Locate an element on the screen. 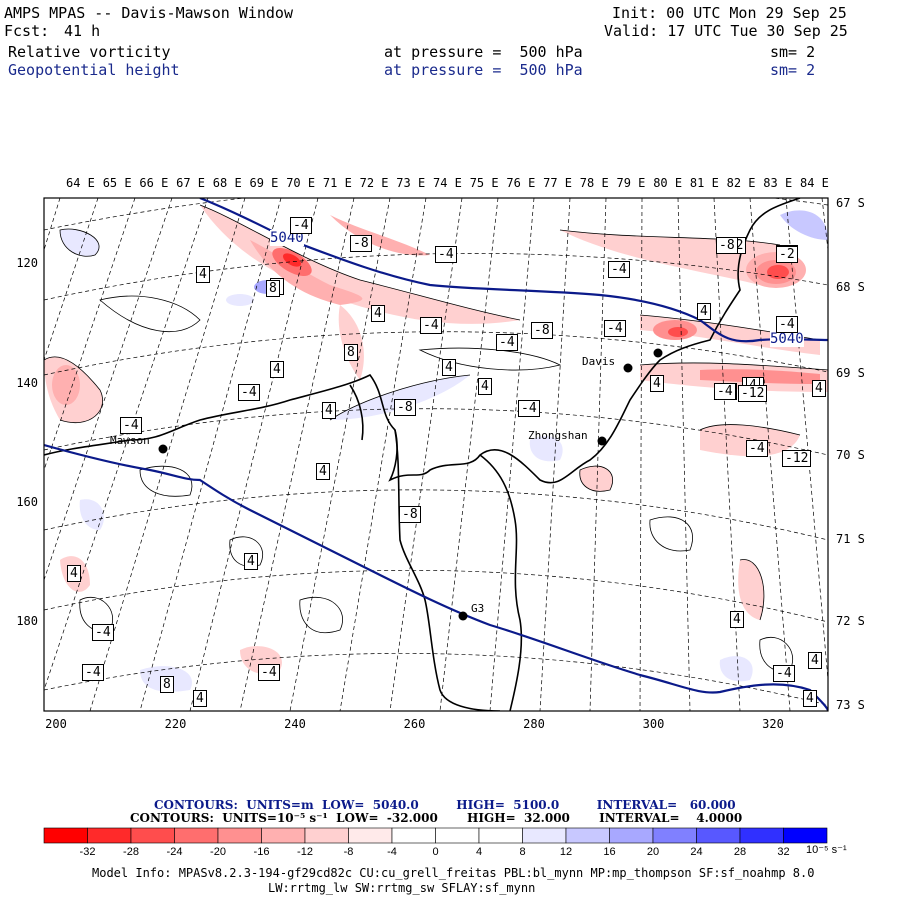  latitude-label: 69 S is located at coordinates (850, 373).